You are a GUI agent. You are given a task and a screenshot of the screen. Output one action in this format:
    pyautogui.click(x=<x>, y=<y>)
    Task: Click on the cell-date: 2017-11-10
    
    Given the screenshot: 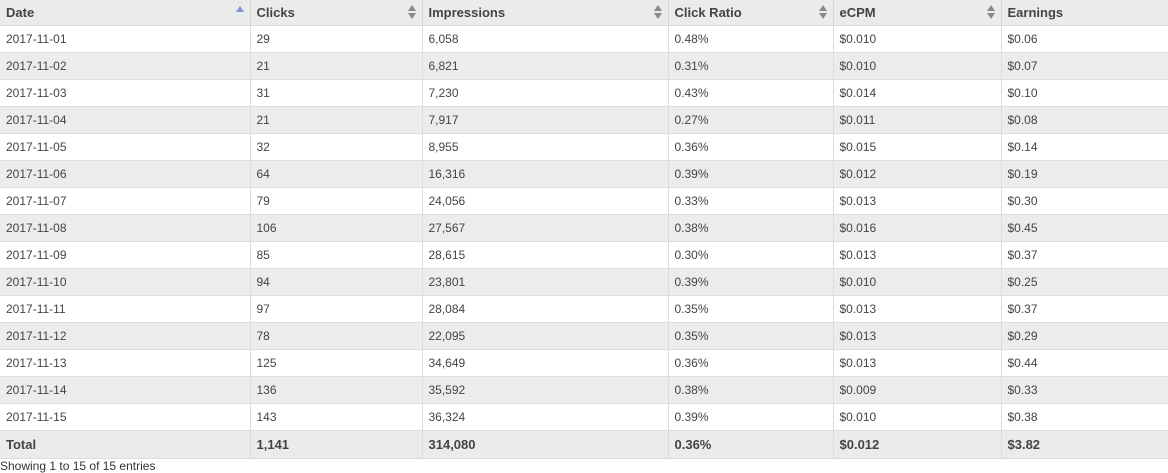 What is the action you would take?
    pyautogui.click(x=125, y=282)
    